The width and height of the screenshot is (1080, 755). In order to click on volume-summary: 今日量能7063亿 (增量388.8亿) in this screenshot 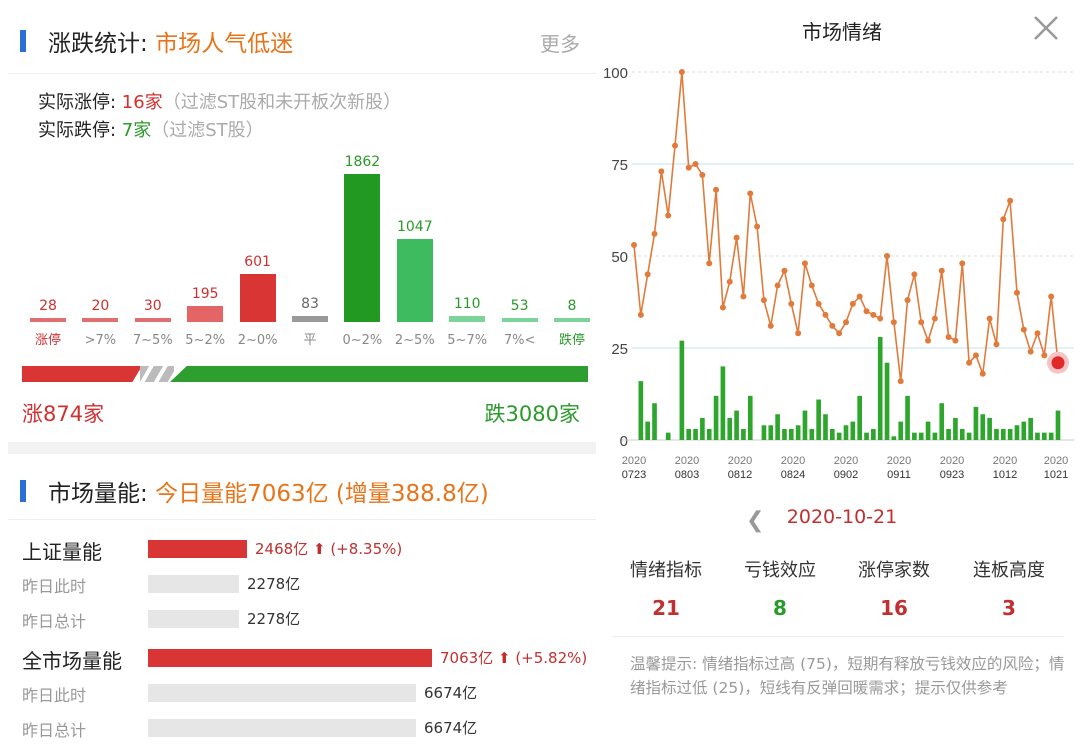, I will do `click(322, 494)`.